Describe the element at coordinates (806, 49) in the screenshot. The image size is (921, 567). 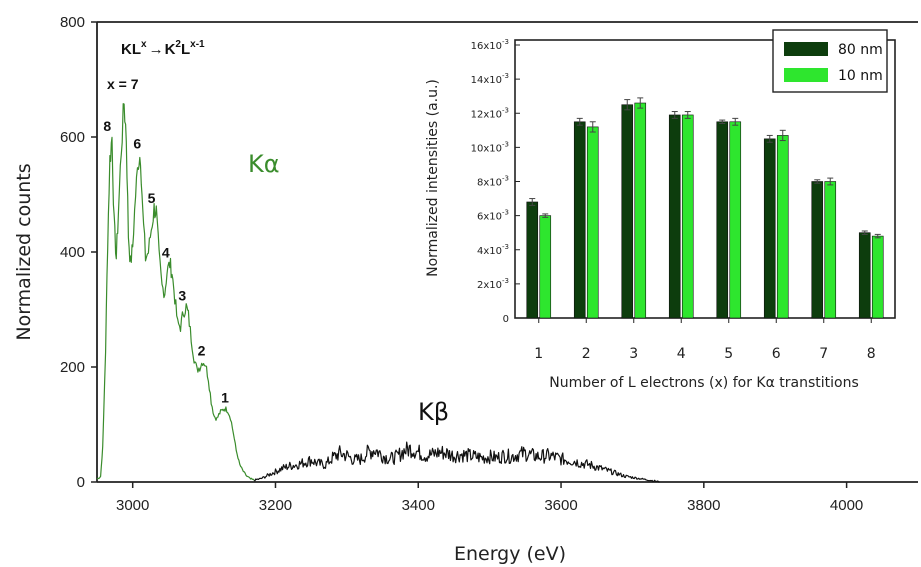
I see `legend-swatch-80nm` at that location.